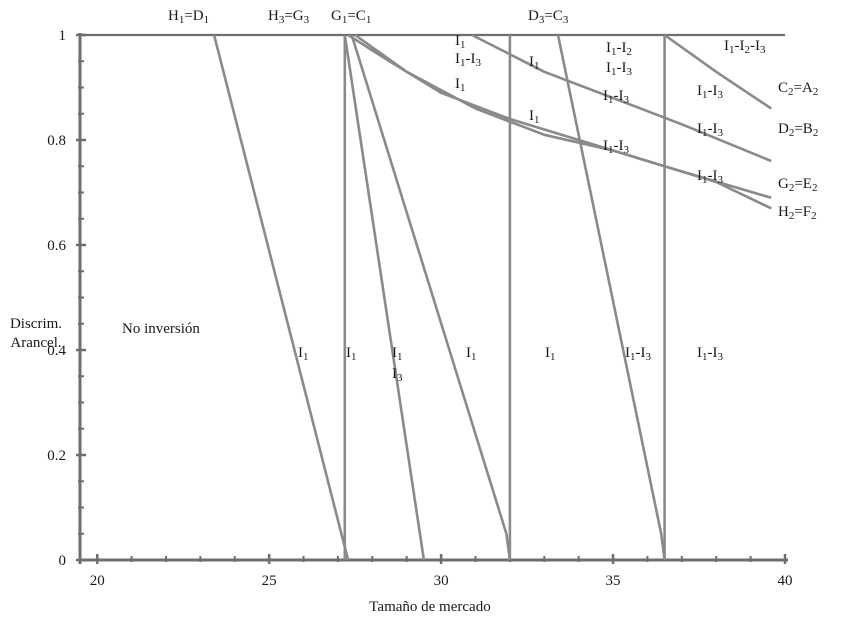 The width and height of the screenshot is (843, 621). What do you see at coordinates (785, 581) in the screenshot?
I see `x-tick-label: 40` at bounding box center [785, 581].